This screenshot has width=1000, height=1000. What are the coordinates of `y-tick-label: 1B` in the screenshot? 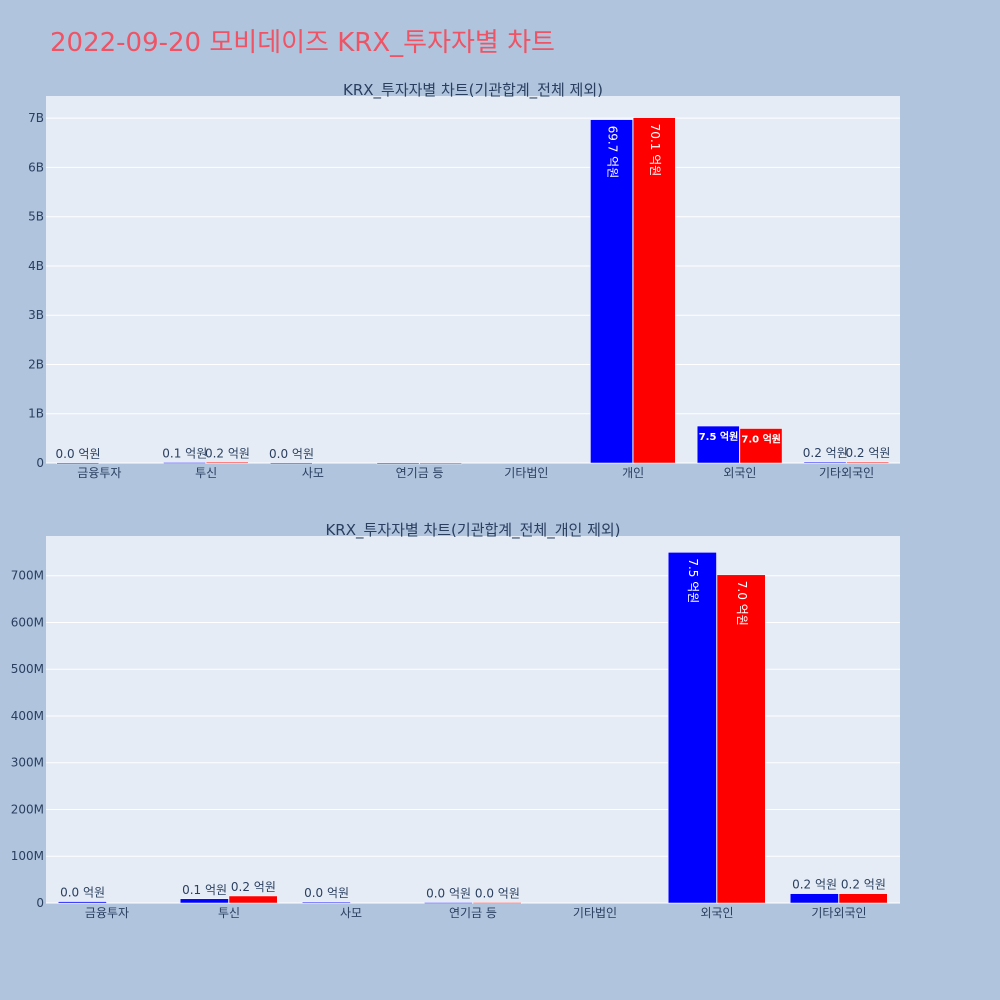 It's located at (36, 414).